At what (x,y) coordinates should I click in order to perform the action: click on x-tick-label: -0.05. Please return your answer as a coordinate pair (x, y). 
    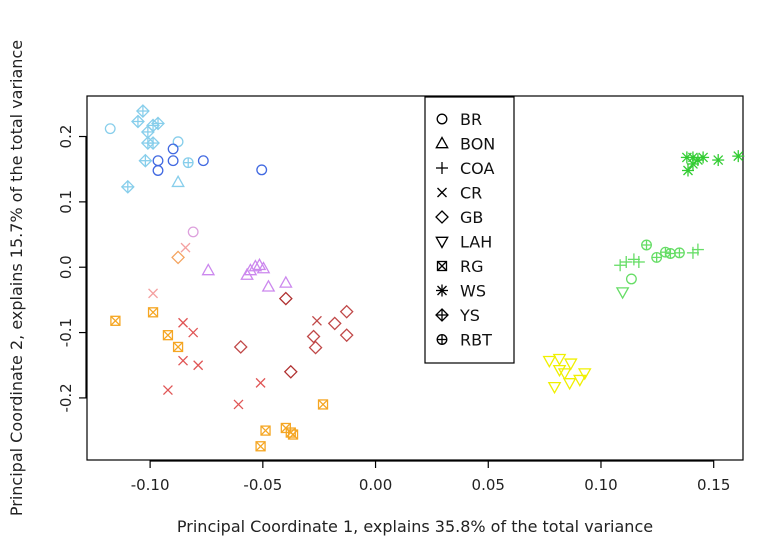
    Looking at the image, I should click on (262, 485).